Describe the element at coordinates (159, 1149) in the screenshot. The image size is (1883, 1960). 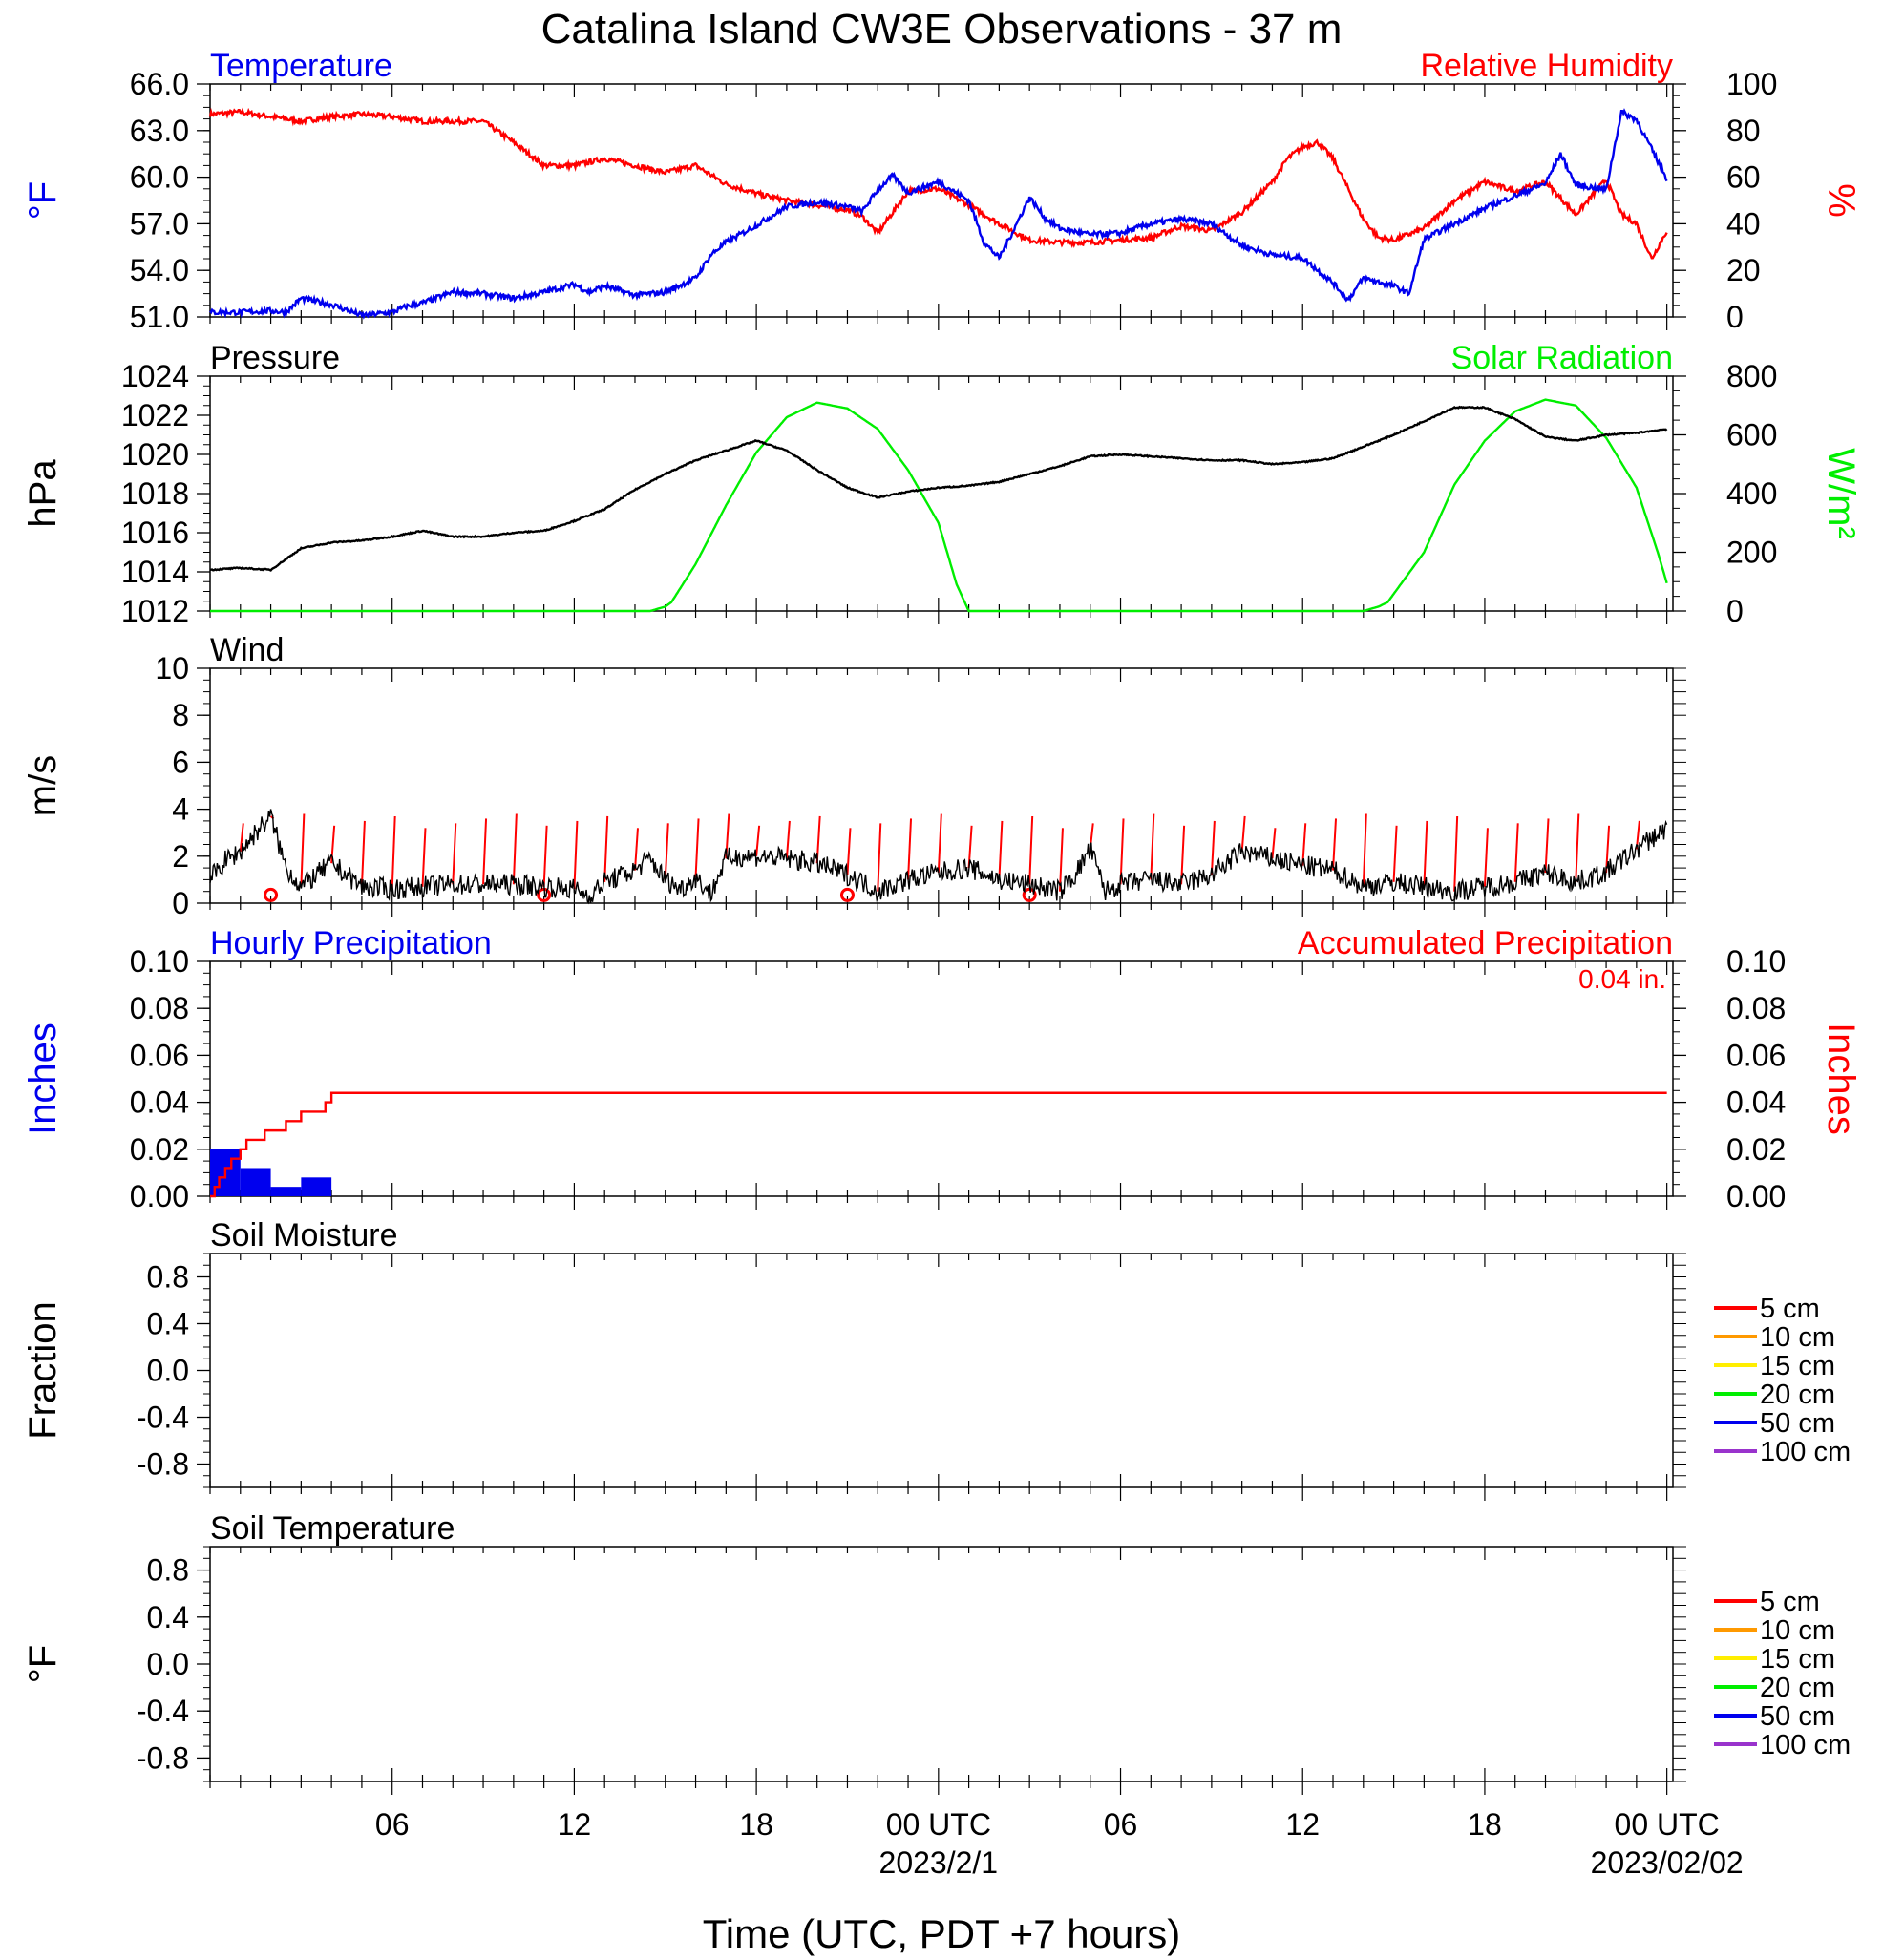
I see `y-tick-label-left: 0.02` at that location.